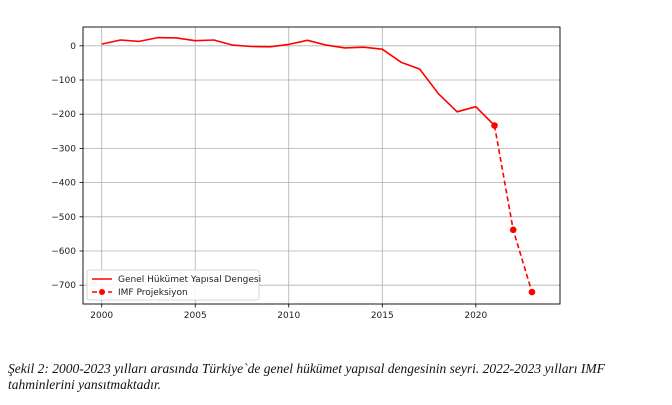  Describe the element at coordinates (63, 149) in the screenshot. I see `y-tick-label: −300` at that location.